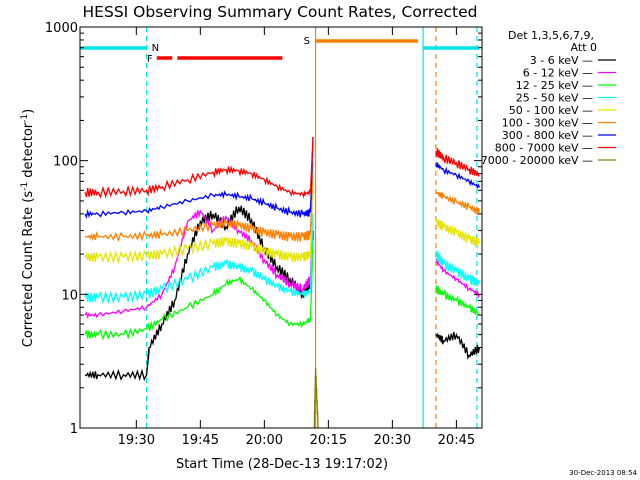  Describe the element at coordinates (25, 118) in the screenshot. I see `y-axis-label-sup2: -1` at that location.